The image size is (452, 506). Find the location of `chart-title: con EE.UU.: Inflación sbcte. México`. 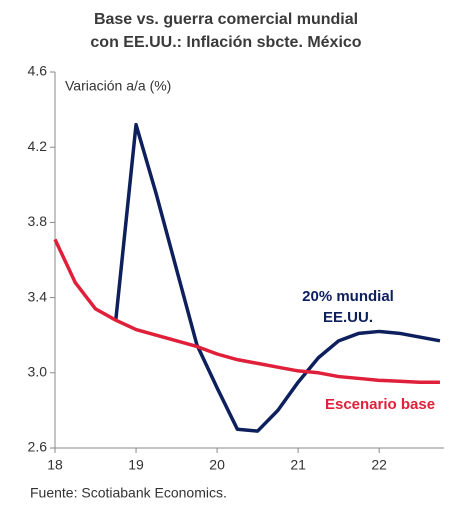

chart-title: con EE.UU.: Inflación sbcte. México is located at coordinates (225, 42).